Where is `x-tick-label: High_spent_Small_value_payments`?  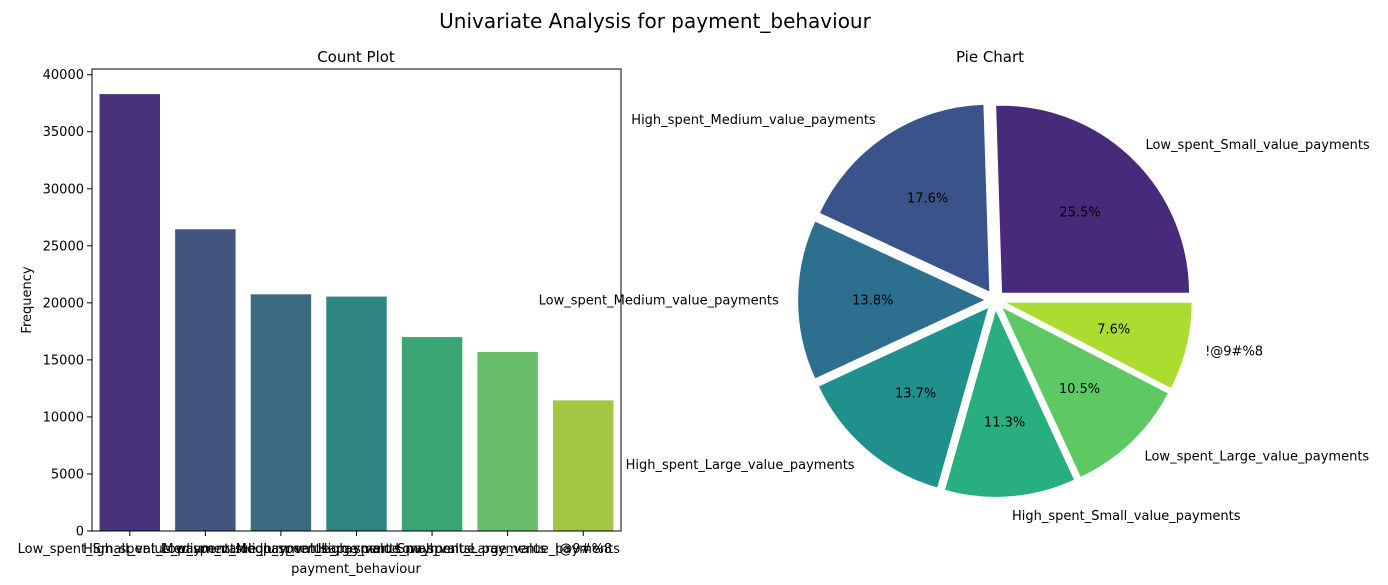
x-tick-label: High_spent_Small_value_payments is located at coordinates (432, 549).